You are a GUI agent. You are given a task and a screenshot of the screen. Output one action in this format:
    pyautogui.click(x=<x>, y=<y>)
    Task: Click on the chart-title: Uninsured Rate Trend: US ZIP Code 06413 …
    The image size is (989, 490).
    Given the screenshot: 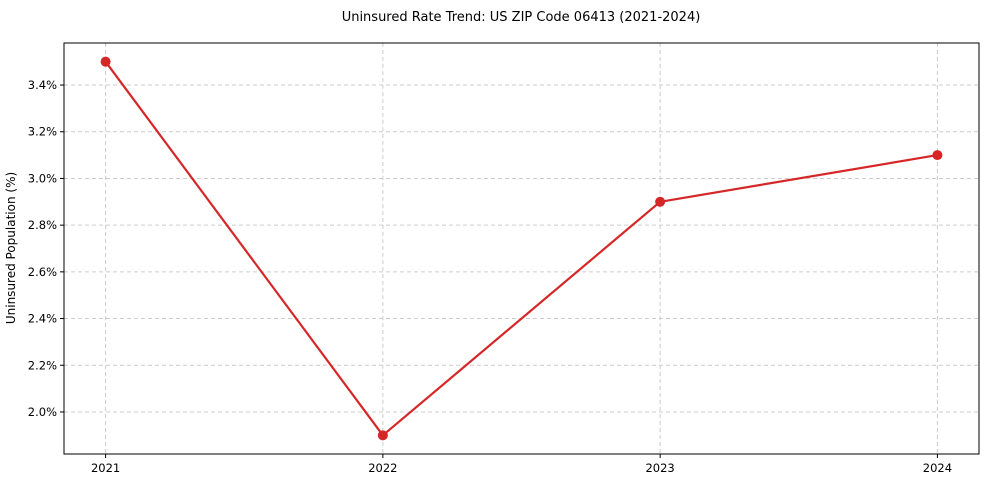 What is the action you would take?
    pyautogui.click(x=521, y=17)
    